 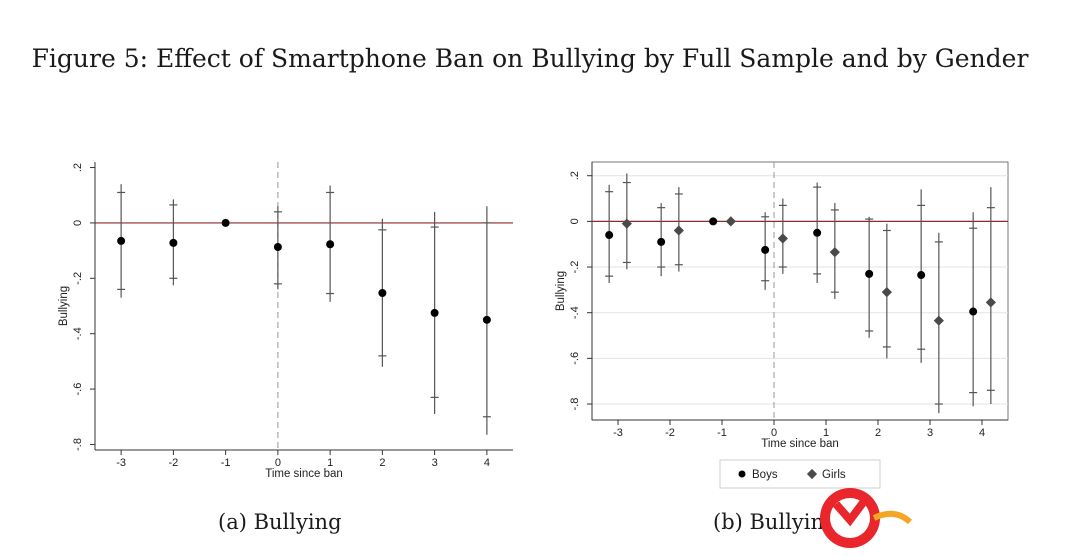 What do you see at coordinates (812, 474) in the screenshot?
I see `legend-marker-diamond` at bounding box center [812, 474].